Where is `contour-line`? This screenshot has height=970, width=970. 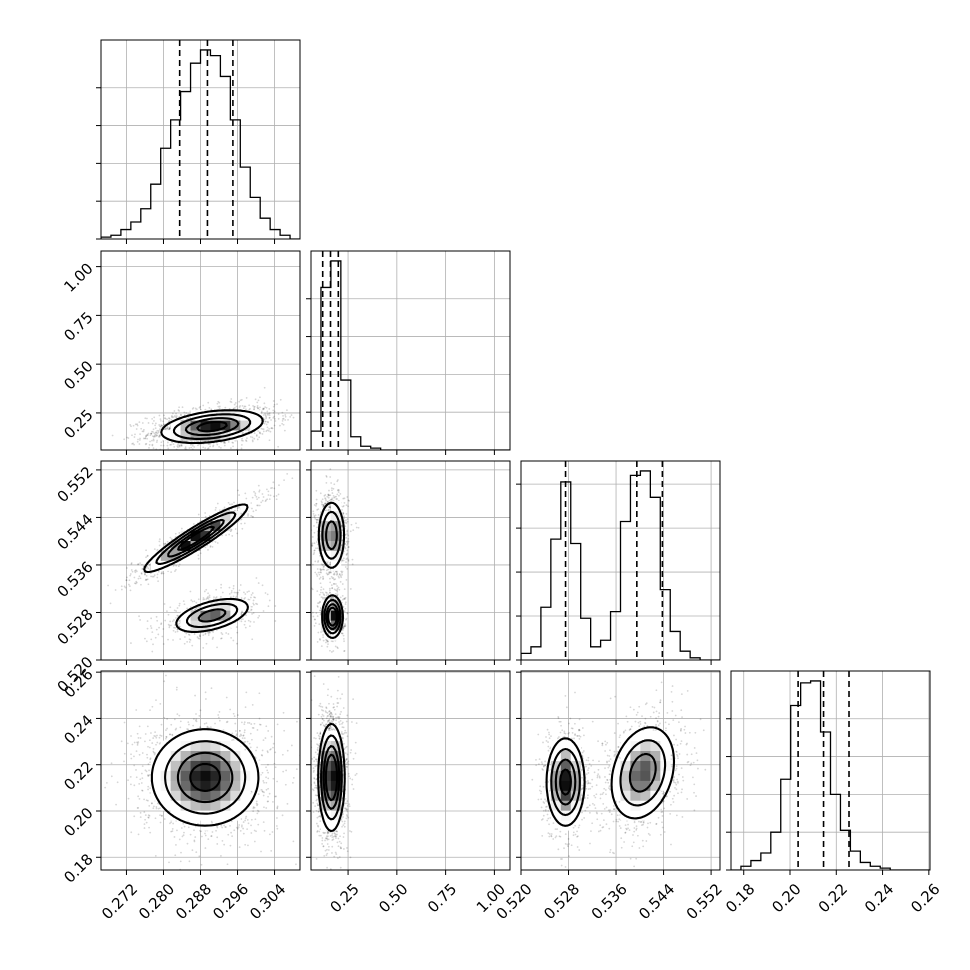
contour-line is located at coordinates (197, 570).